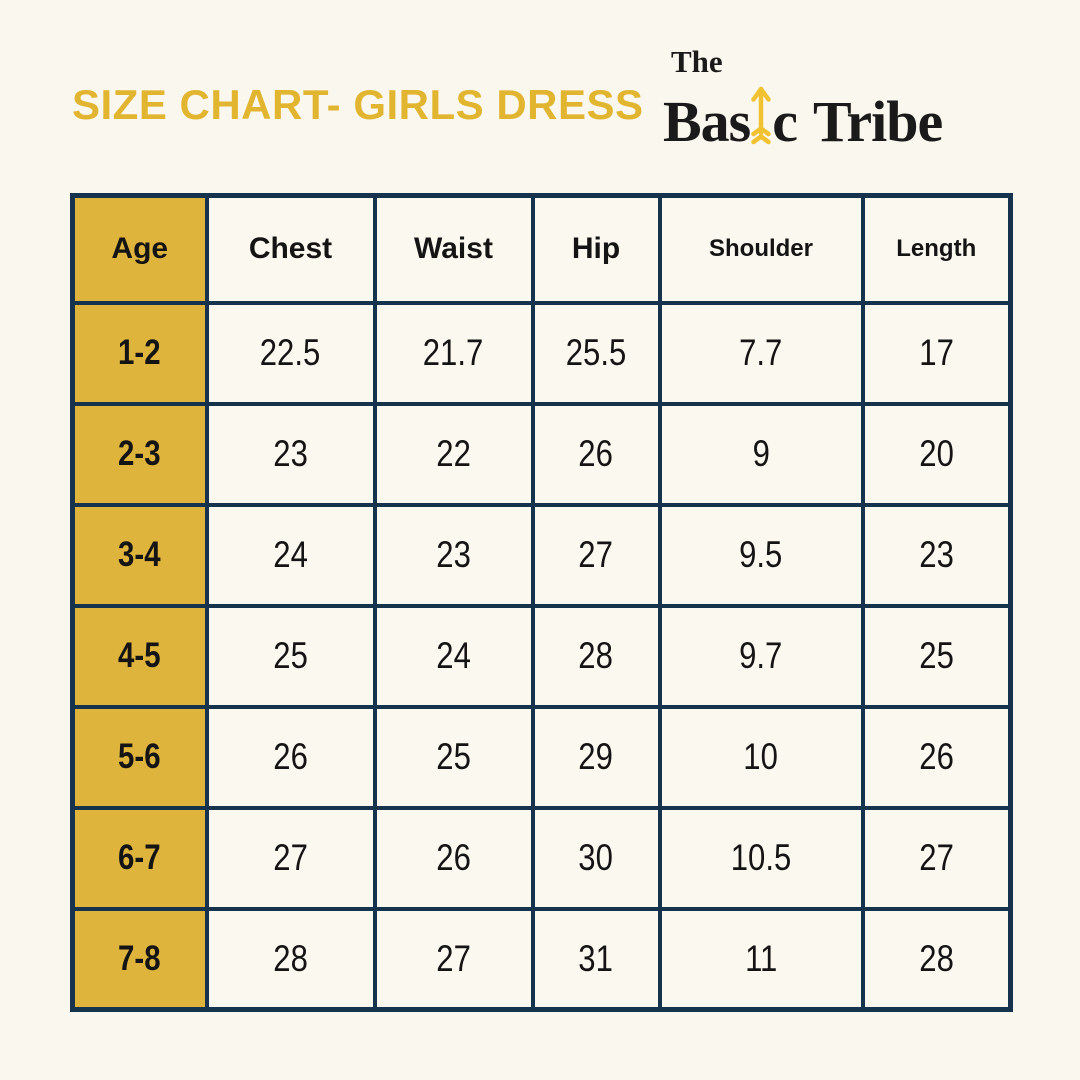 The image size is (1080, 1080). I want to click on cell-value: 9.5, so click(761, 554).